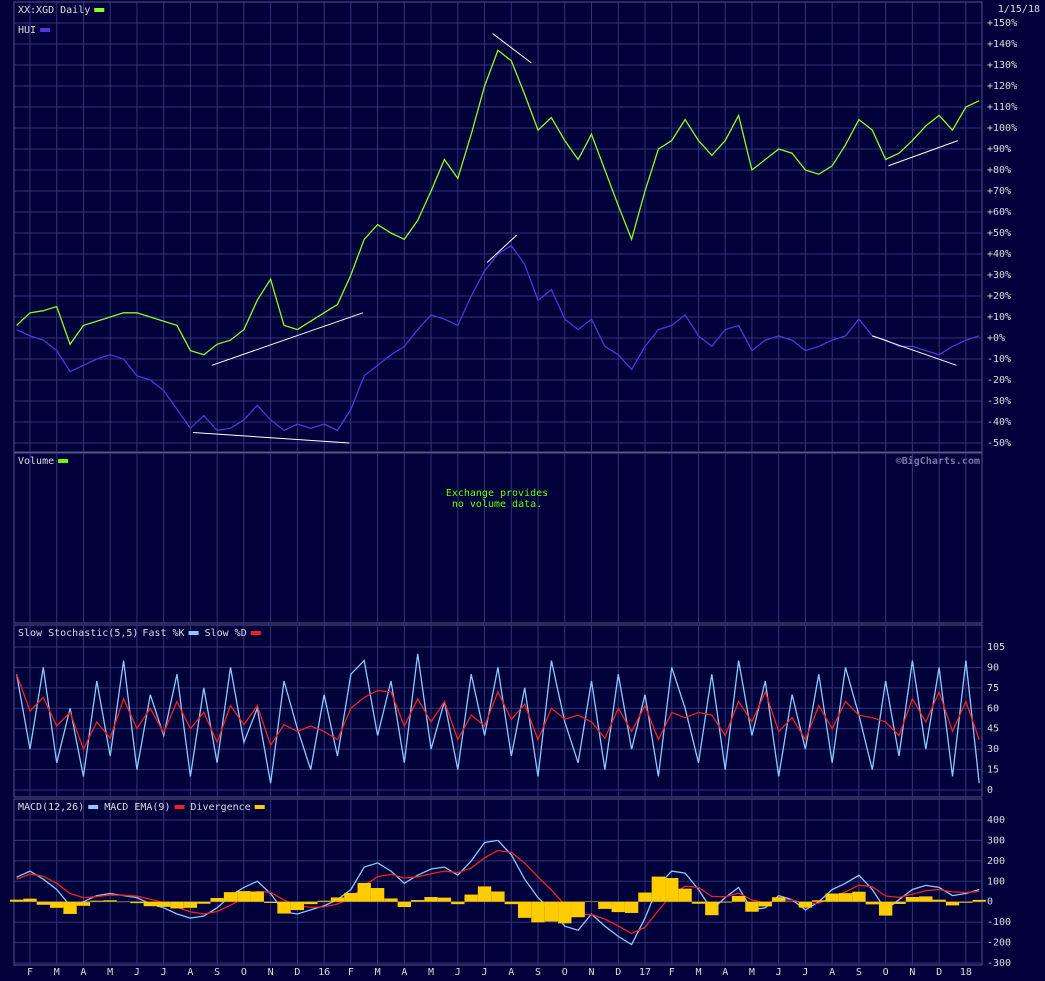 This screenshot has height=981, width=1045. What do you see at coordinates (999, 233) in the screenshot?
I see `y-tick-label: +50%` at bounding box center [999, 233].